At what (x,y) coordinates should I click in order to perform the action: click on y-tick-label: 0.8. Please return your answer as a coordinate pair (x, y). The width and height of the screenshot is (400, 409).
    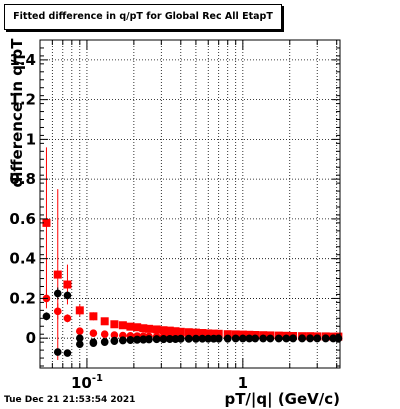
    Looking at the image, I should click on (22, 179).